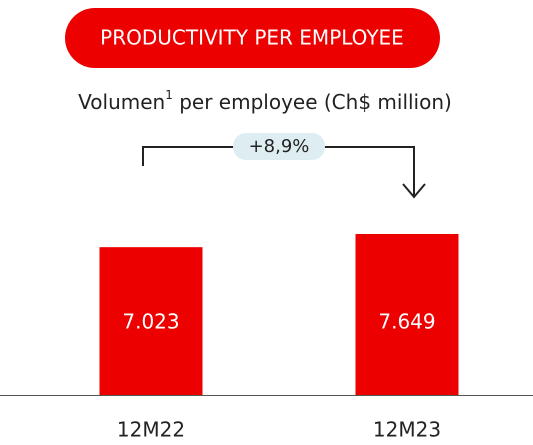  I want to click on chart-title: PRODUCTIVITY PER EMPLOYEE, so click(252, 38).